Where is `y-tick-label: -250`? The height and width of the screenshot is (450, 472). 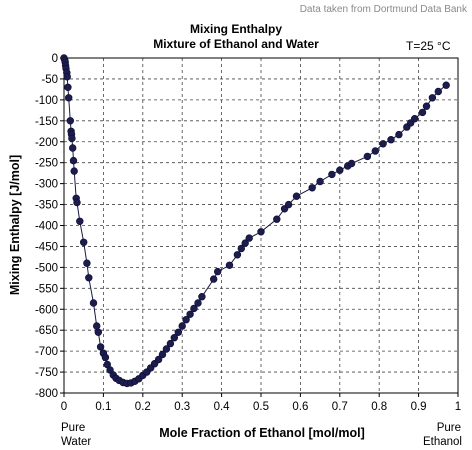 y-tick-label: -250 is located at coordinates (46, 164).